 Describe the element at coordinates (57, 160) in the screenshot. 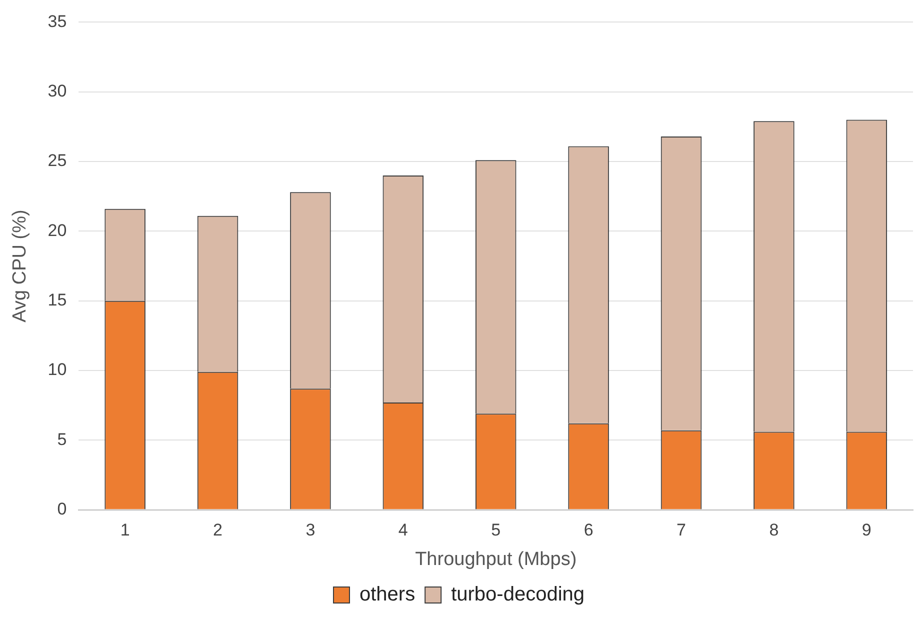

I see `y-tick-label: 25` at that location.